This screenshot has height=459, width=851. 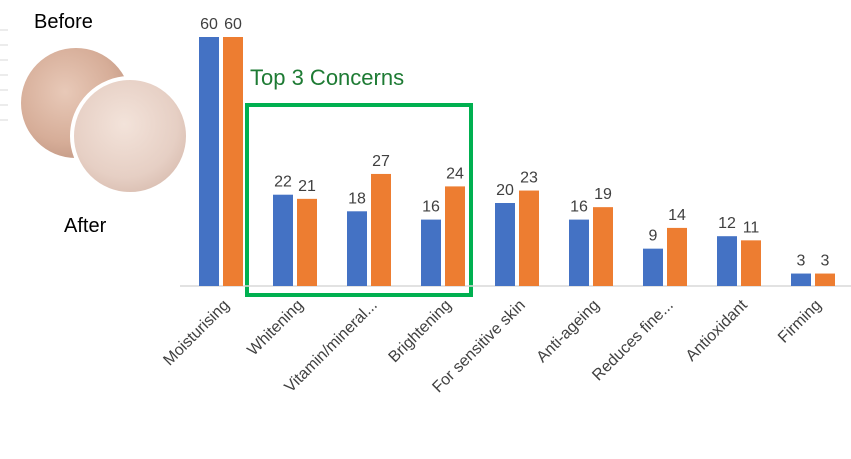 I want to click on edge-dashes, so click(x=4, y=75).